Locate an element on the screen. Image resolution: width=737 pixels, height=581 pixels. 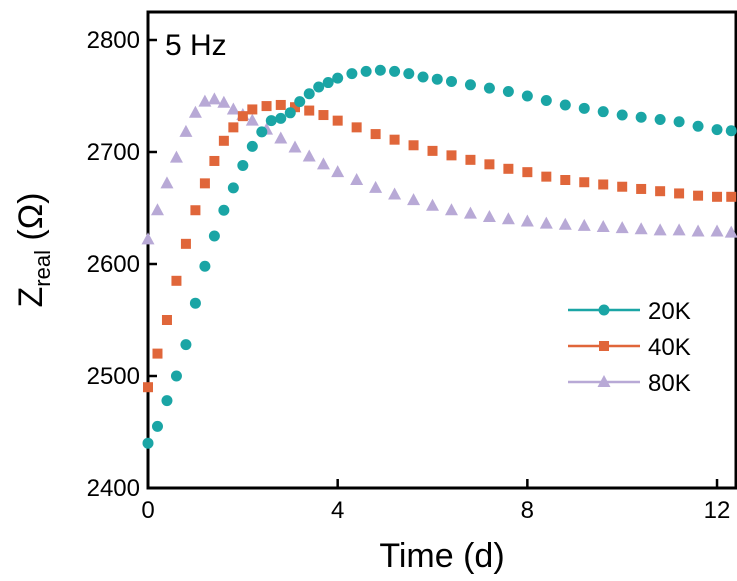
y-tick-label: 2600 is located at coordinates (113, 264).